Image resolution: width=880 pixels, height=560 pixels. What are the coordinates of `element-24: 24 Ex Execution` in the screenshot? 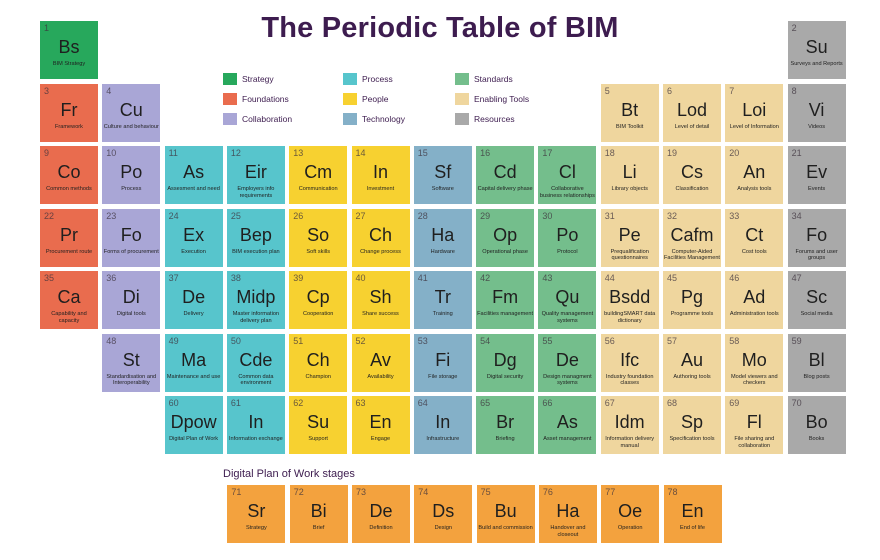 It's located at (193, 237).